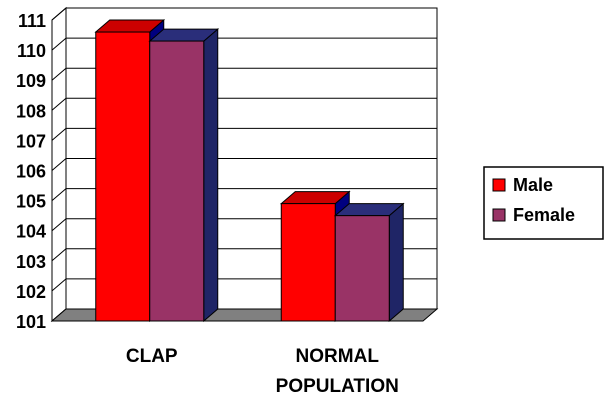 This screenshot has height=398, width=604. I want to click on x-category-label: NORMAL, so click(338, 356).